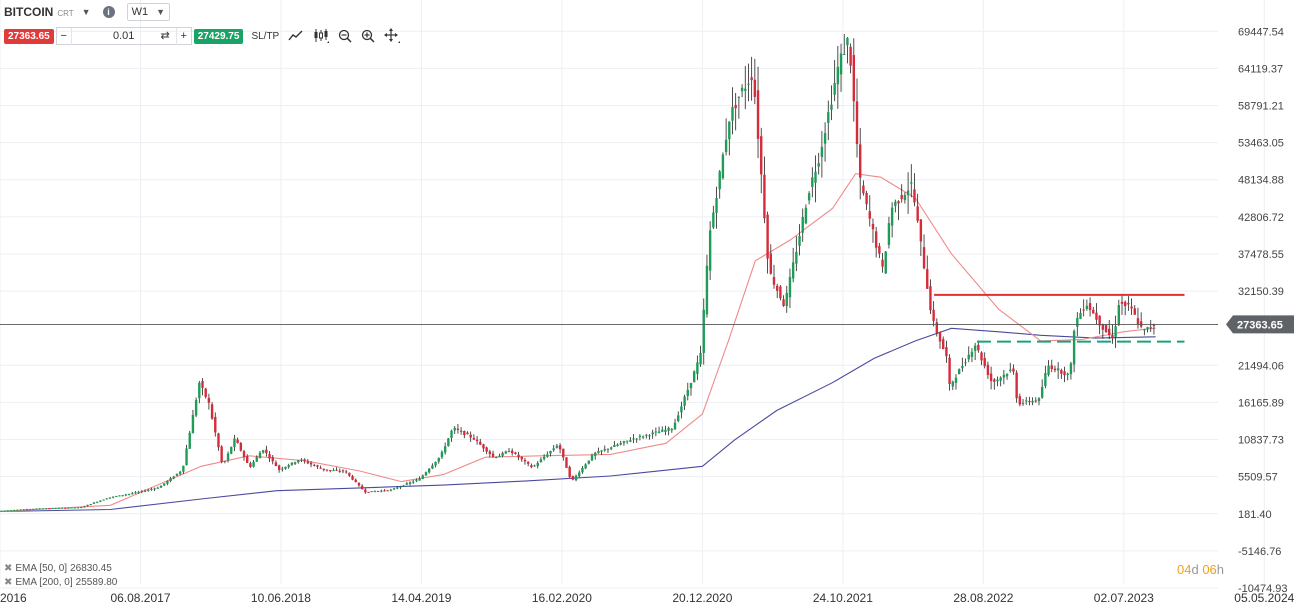 Image resolution: width=1300 pixels, height=608 pixels. I want to click on zoom-out-icon, so click(345, 36).